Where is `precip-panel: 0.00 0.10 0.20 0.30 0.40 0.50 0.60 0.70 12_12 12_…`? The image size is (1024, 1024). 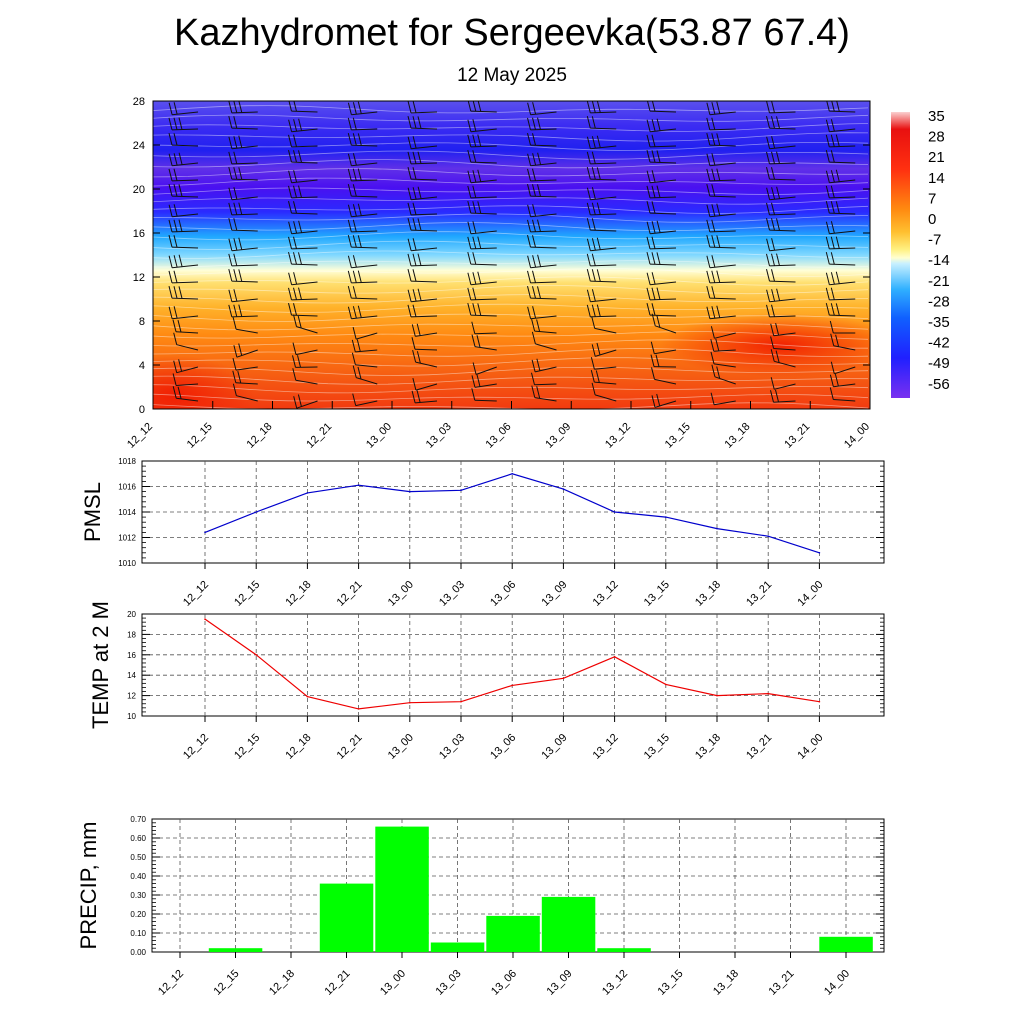
precip-panel: 0.00 0.10 0.20 0.30 0.40 0.50 0.60 0.70 12_12 12_… is located at coordinates (480, 906).